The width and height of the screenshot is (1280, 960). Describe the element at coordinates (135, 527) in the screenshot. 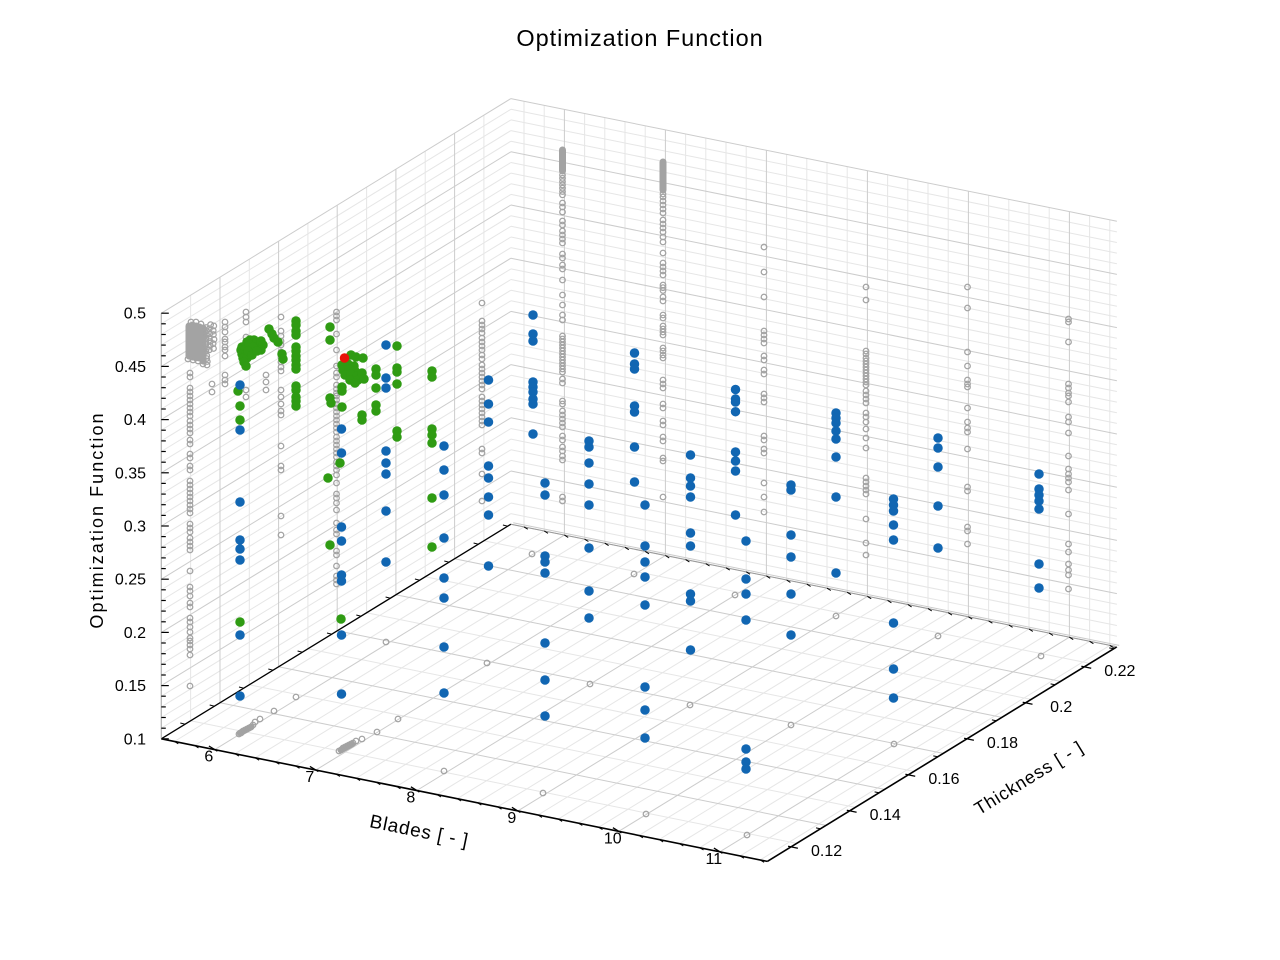

I see `svg-text: 0.3` at that location.